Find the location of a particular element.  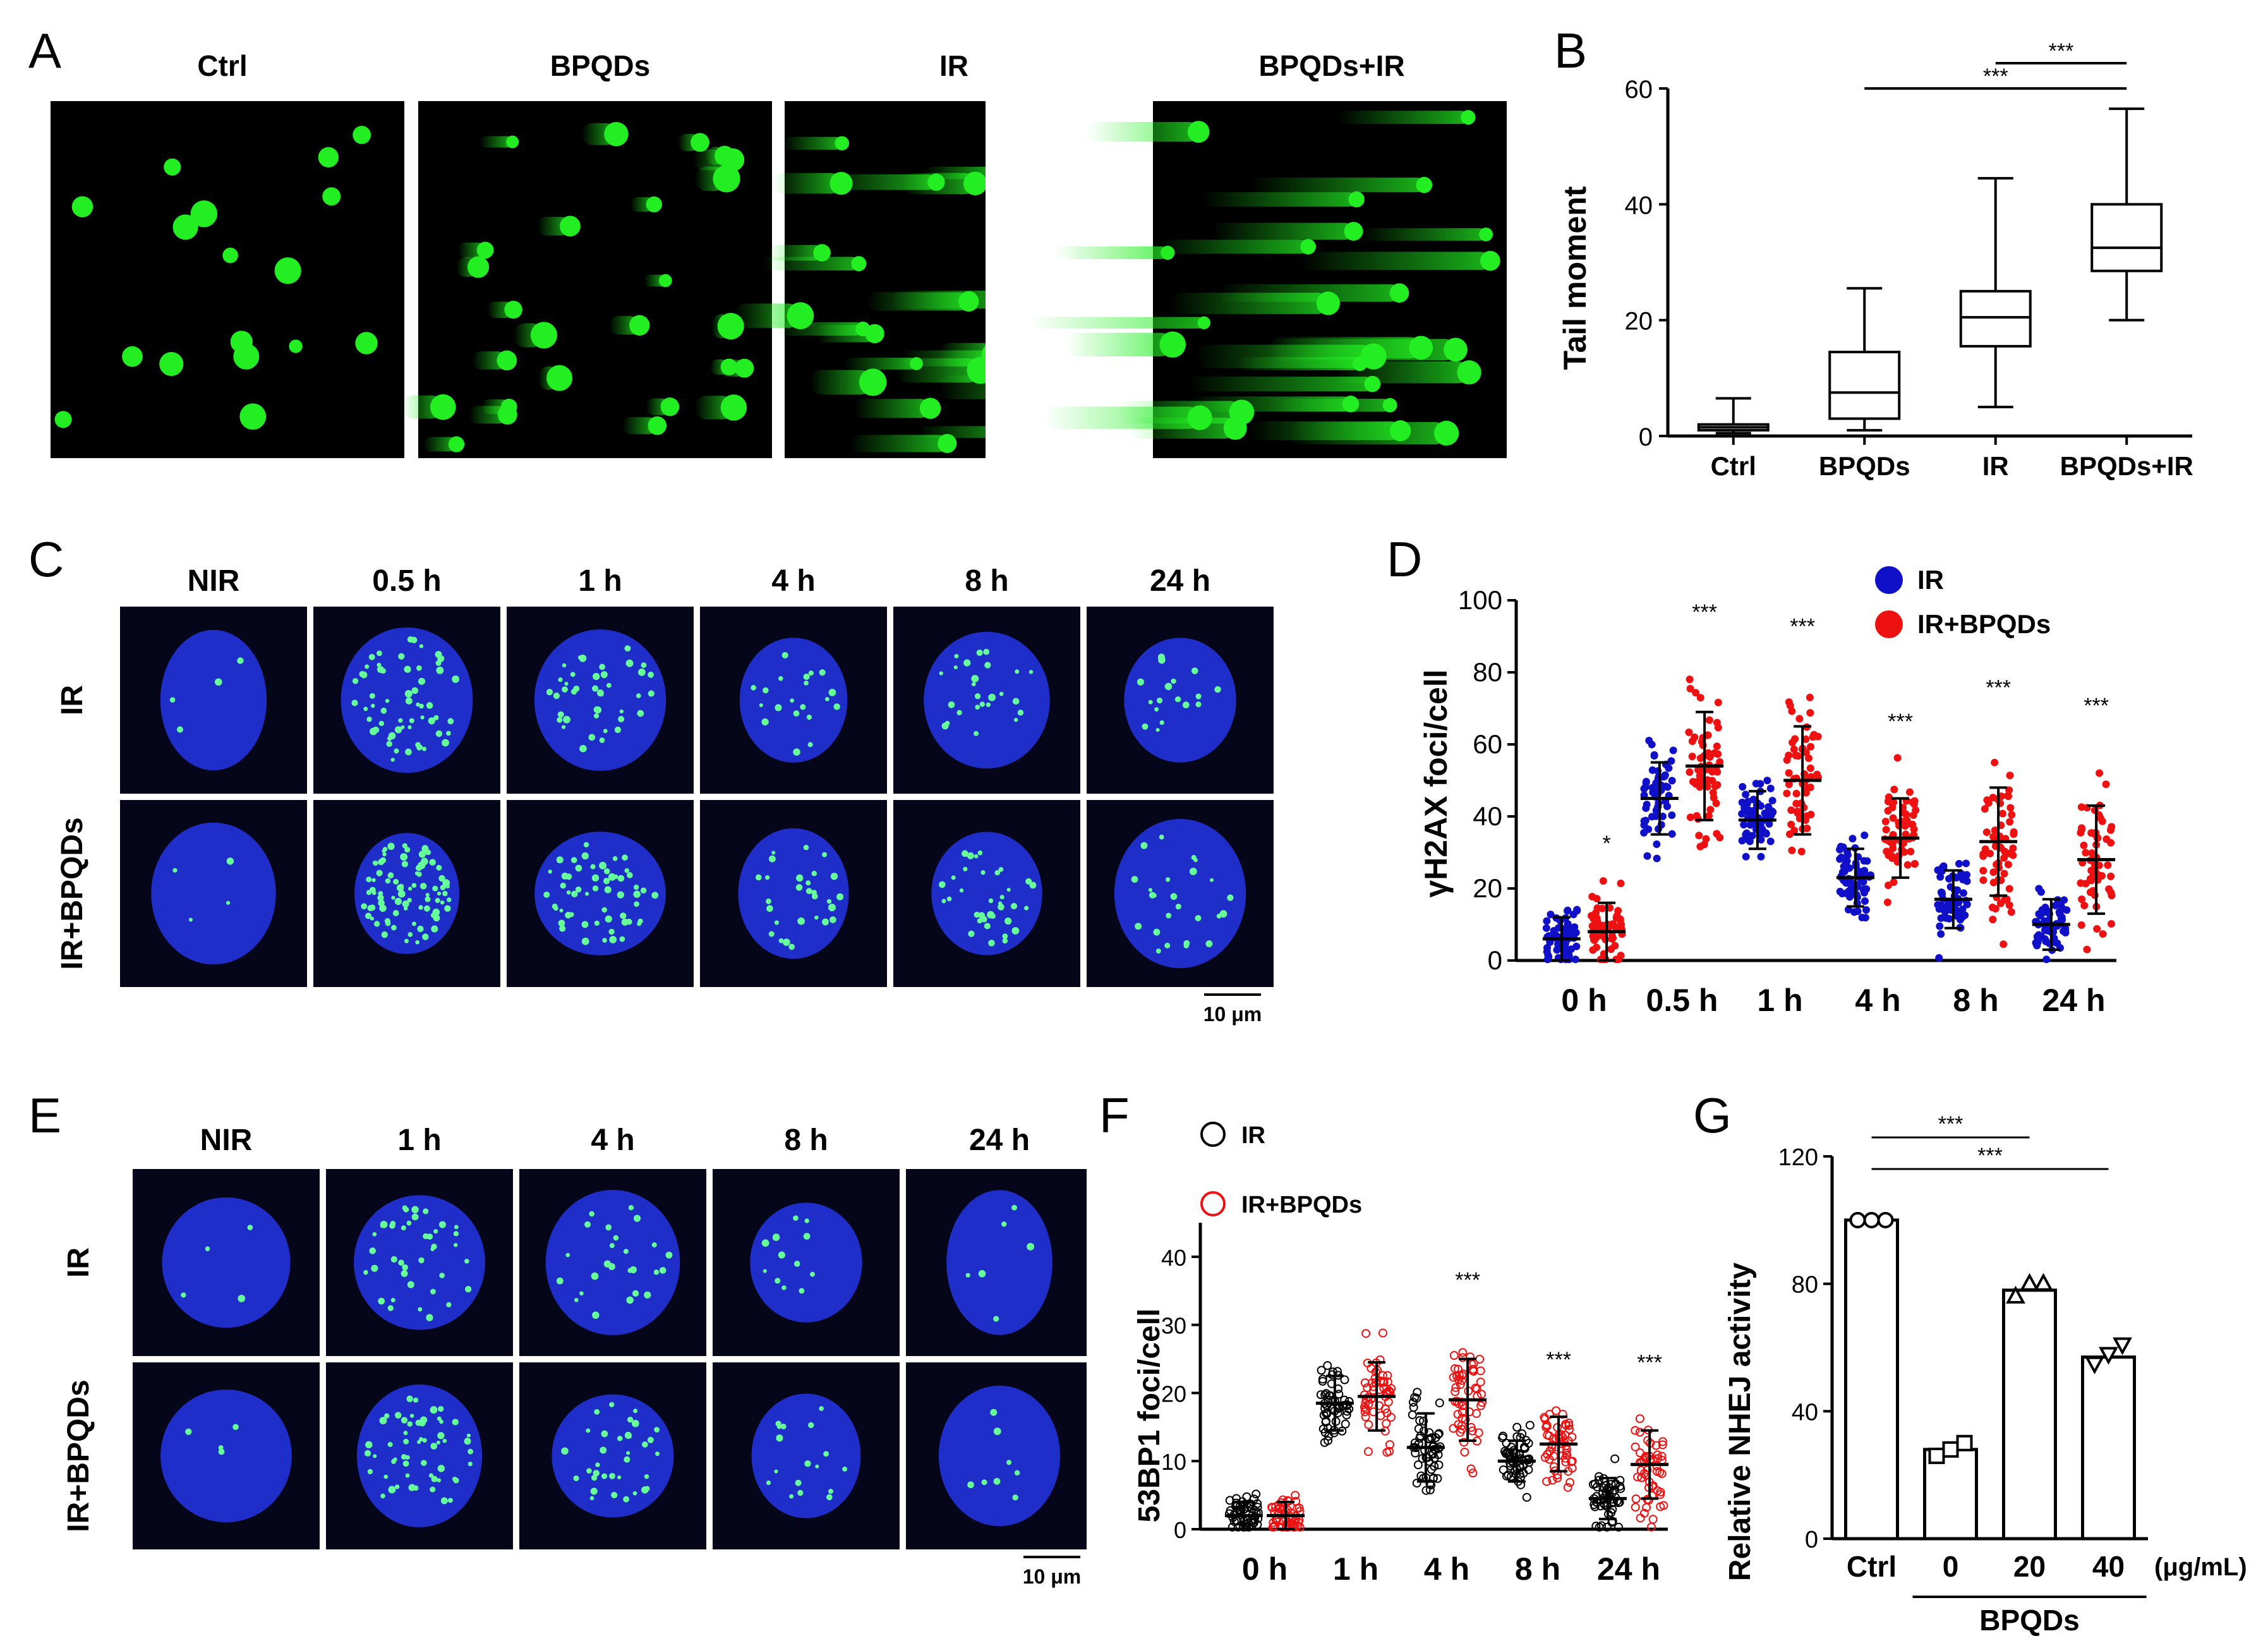

panel-a-comet-images: Ctrl BPQDs IR is located at coordinates (518, 253).